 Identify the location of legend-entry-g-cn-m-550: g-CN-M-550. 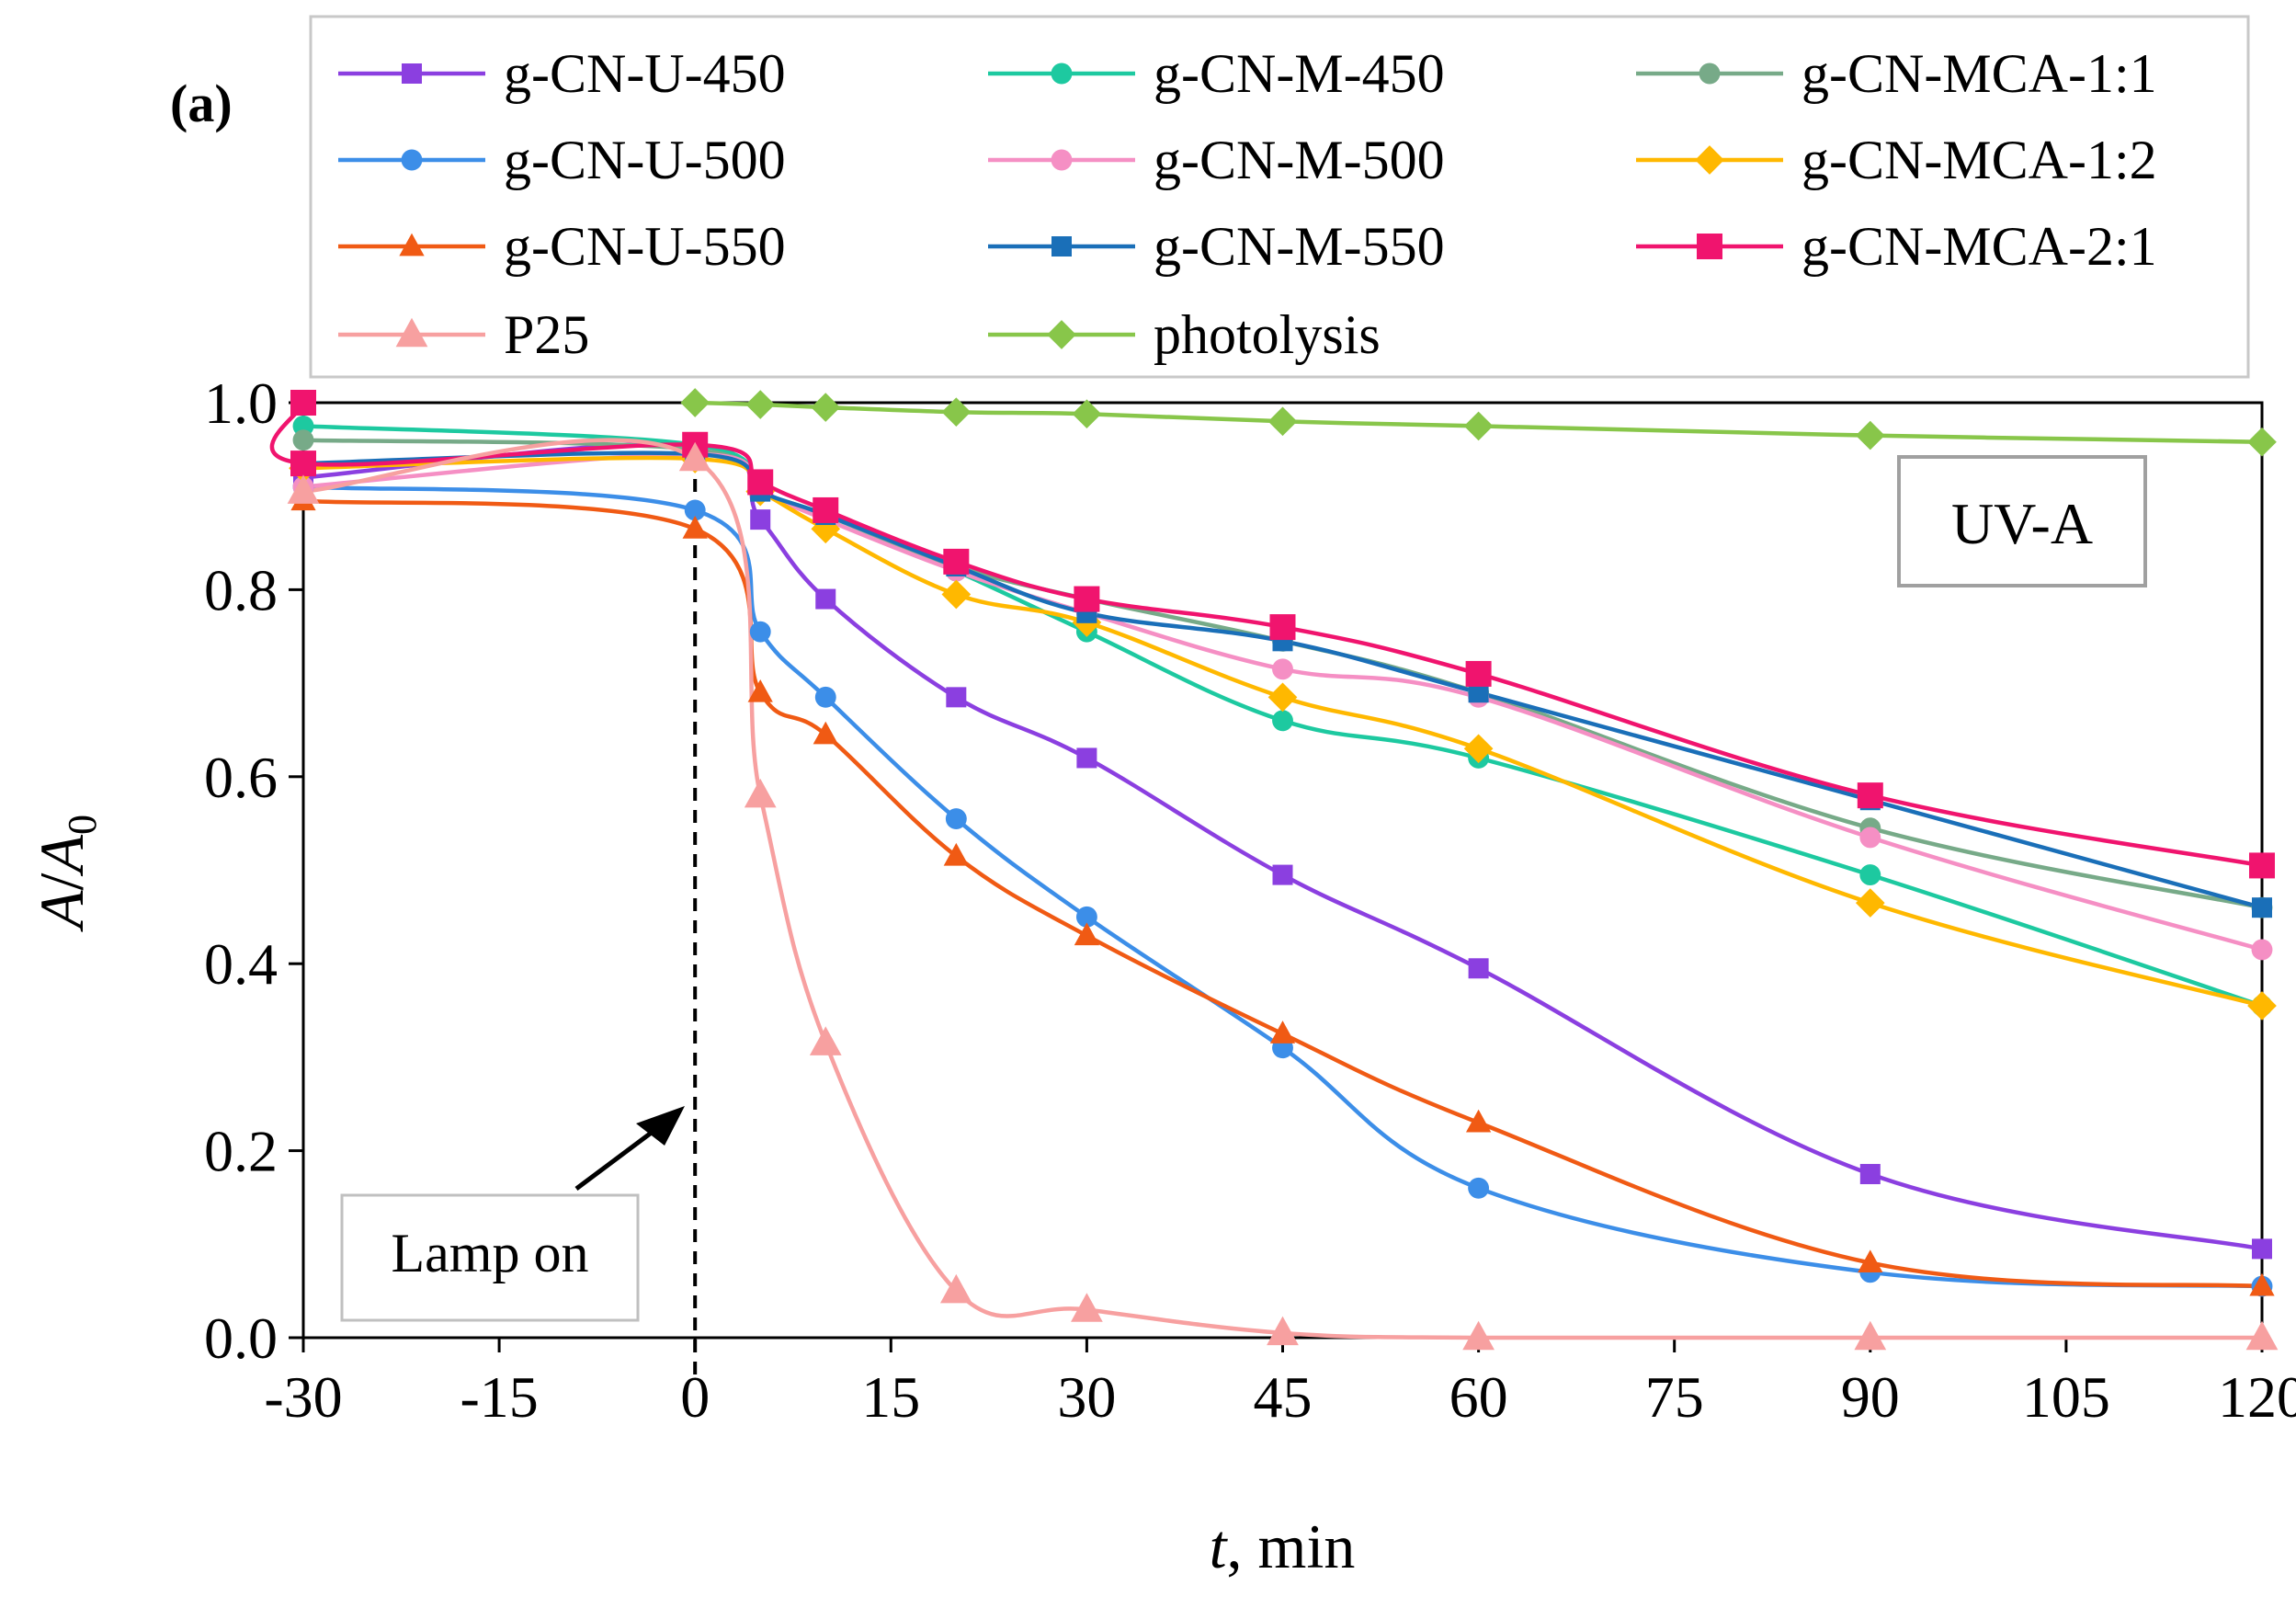
(1216, 246).